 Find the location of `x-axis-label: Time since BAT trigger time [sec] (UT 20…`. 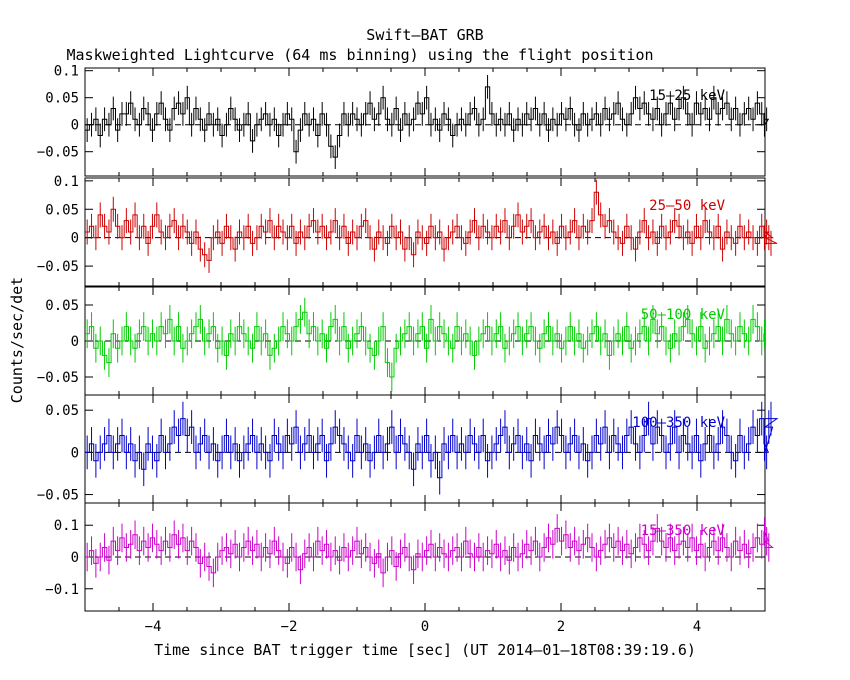

x-axis-label: Time since BAT trigger time [sec] (UT 20… is located at coordinates (425, 650).